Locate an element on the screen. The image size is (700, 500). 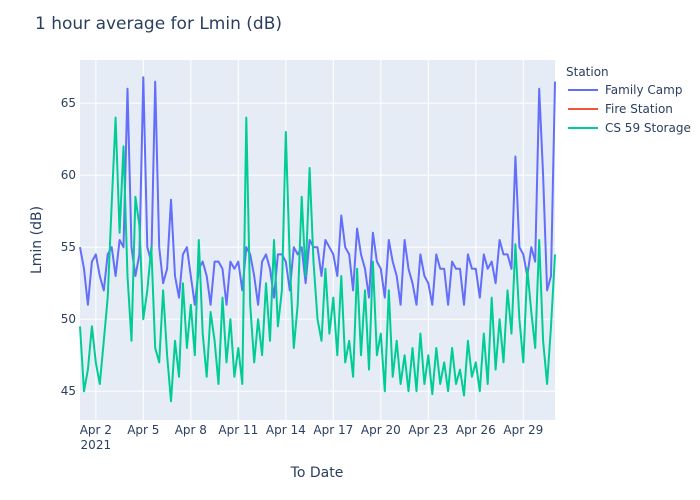
y-tick-label: 50 is located at coordinates (68, 319).